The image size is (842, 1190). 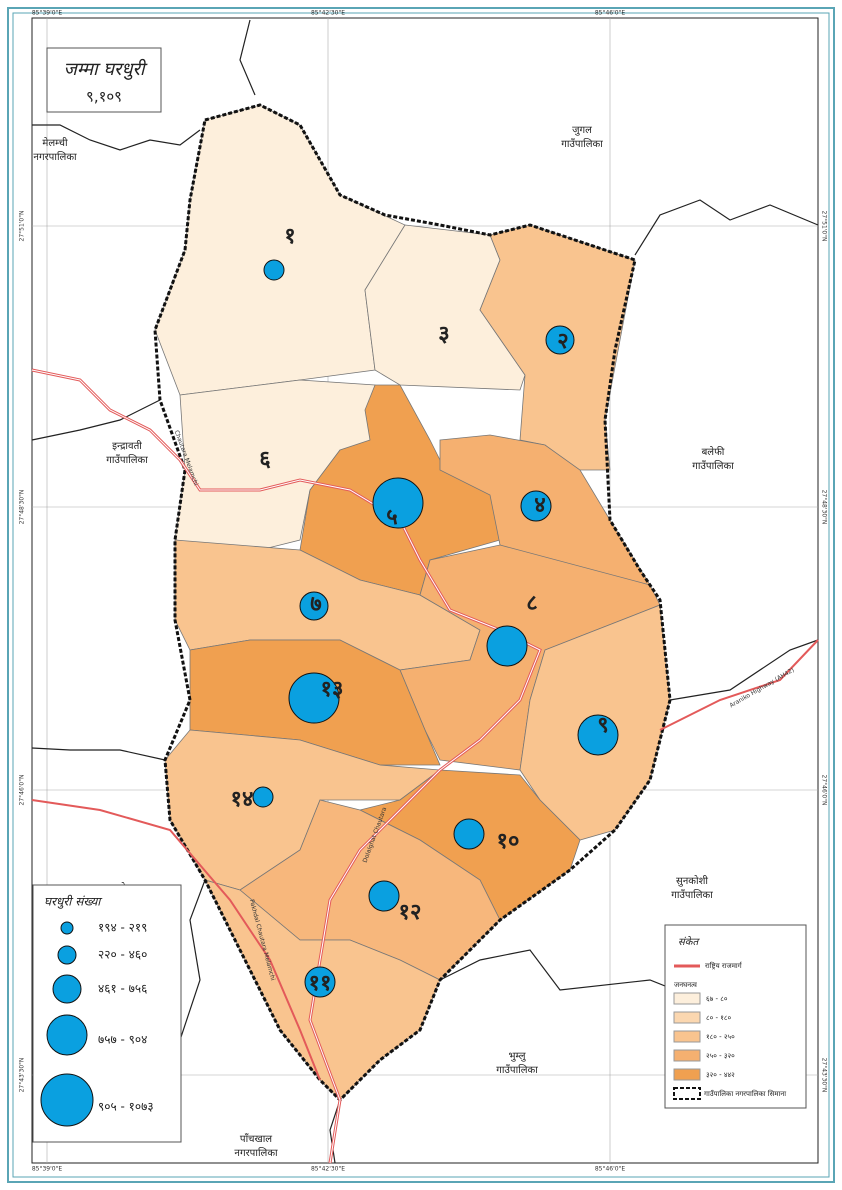 What do you see at coordinates (717, 999) in the screenshot?
I see `legend-item: ६७ - ८०` at bounding box center [717, 999].